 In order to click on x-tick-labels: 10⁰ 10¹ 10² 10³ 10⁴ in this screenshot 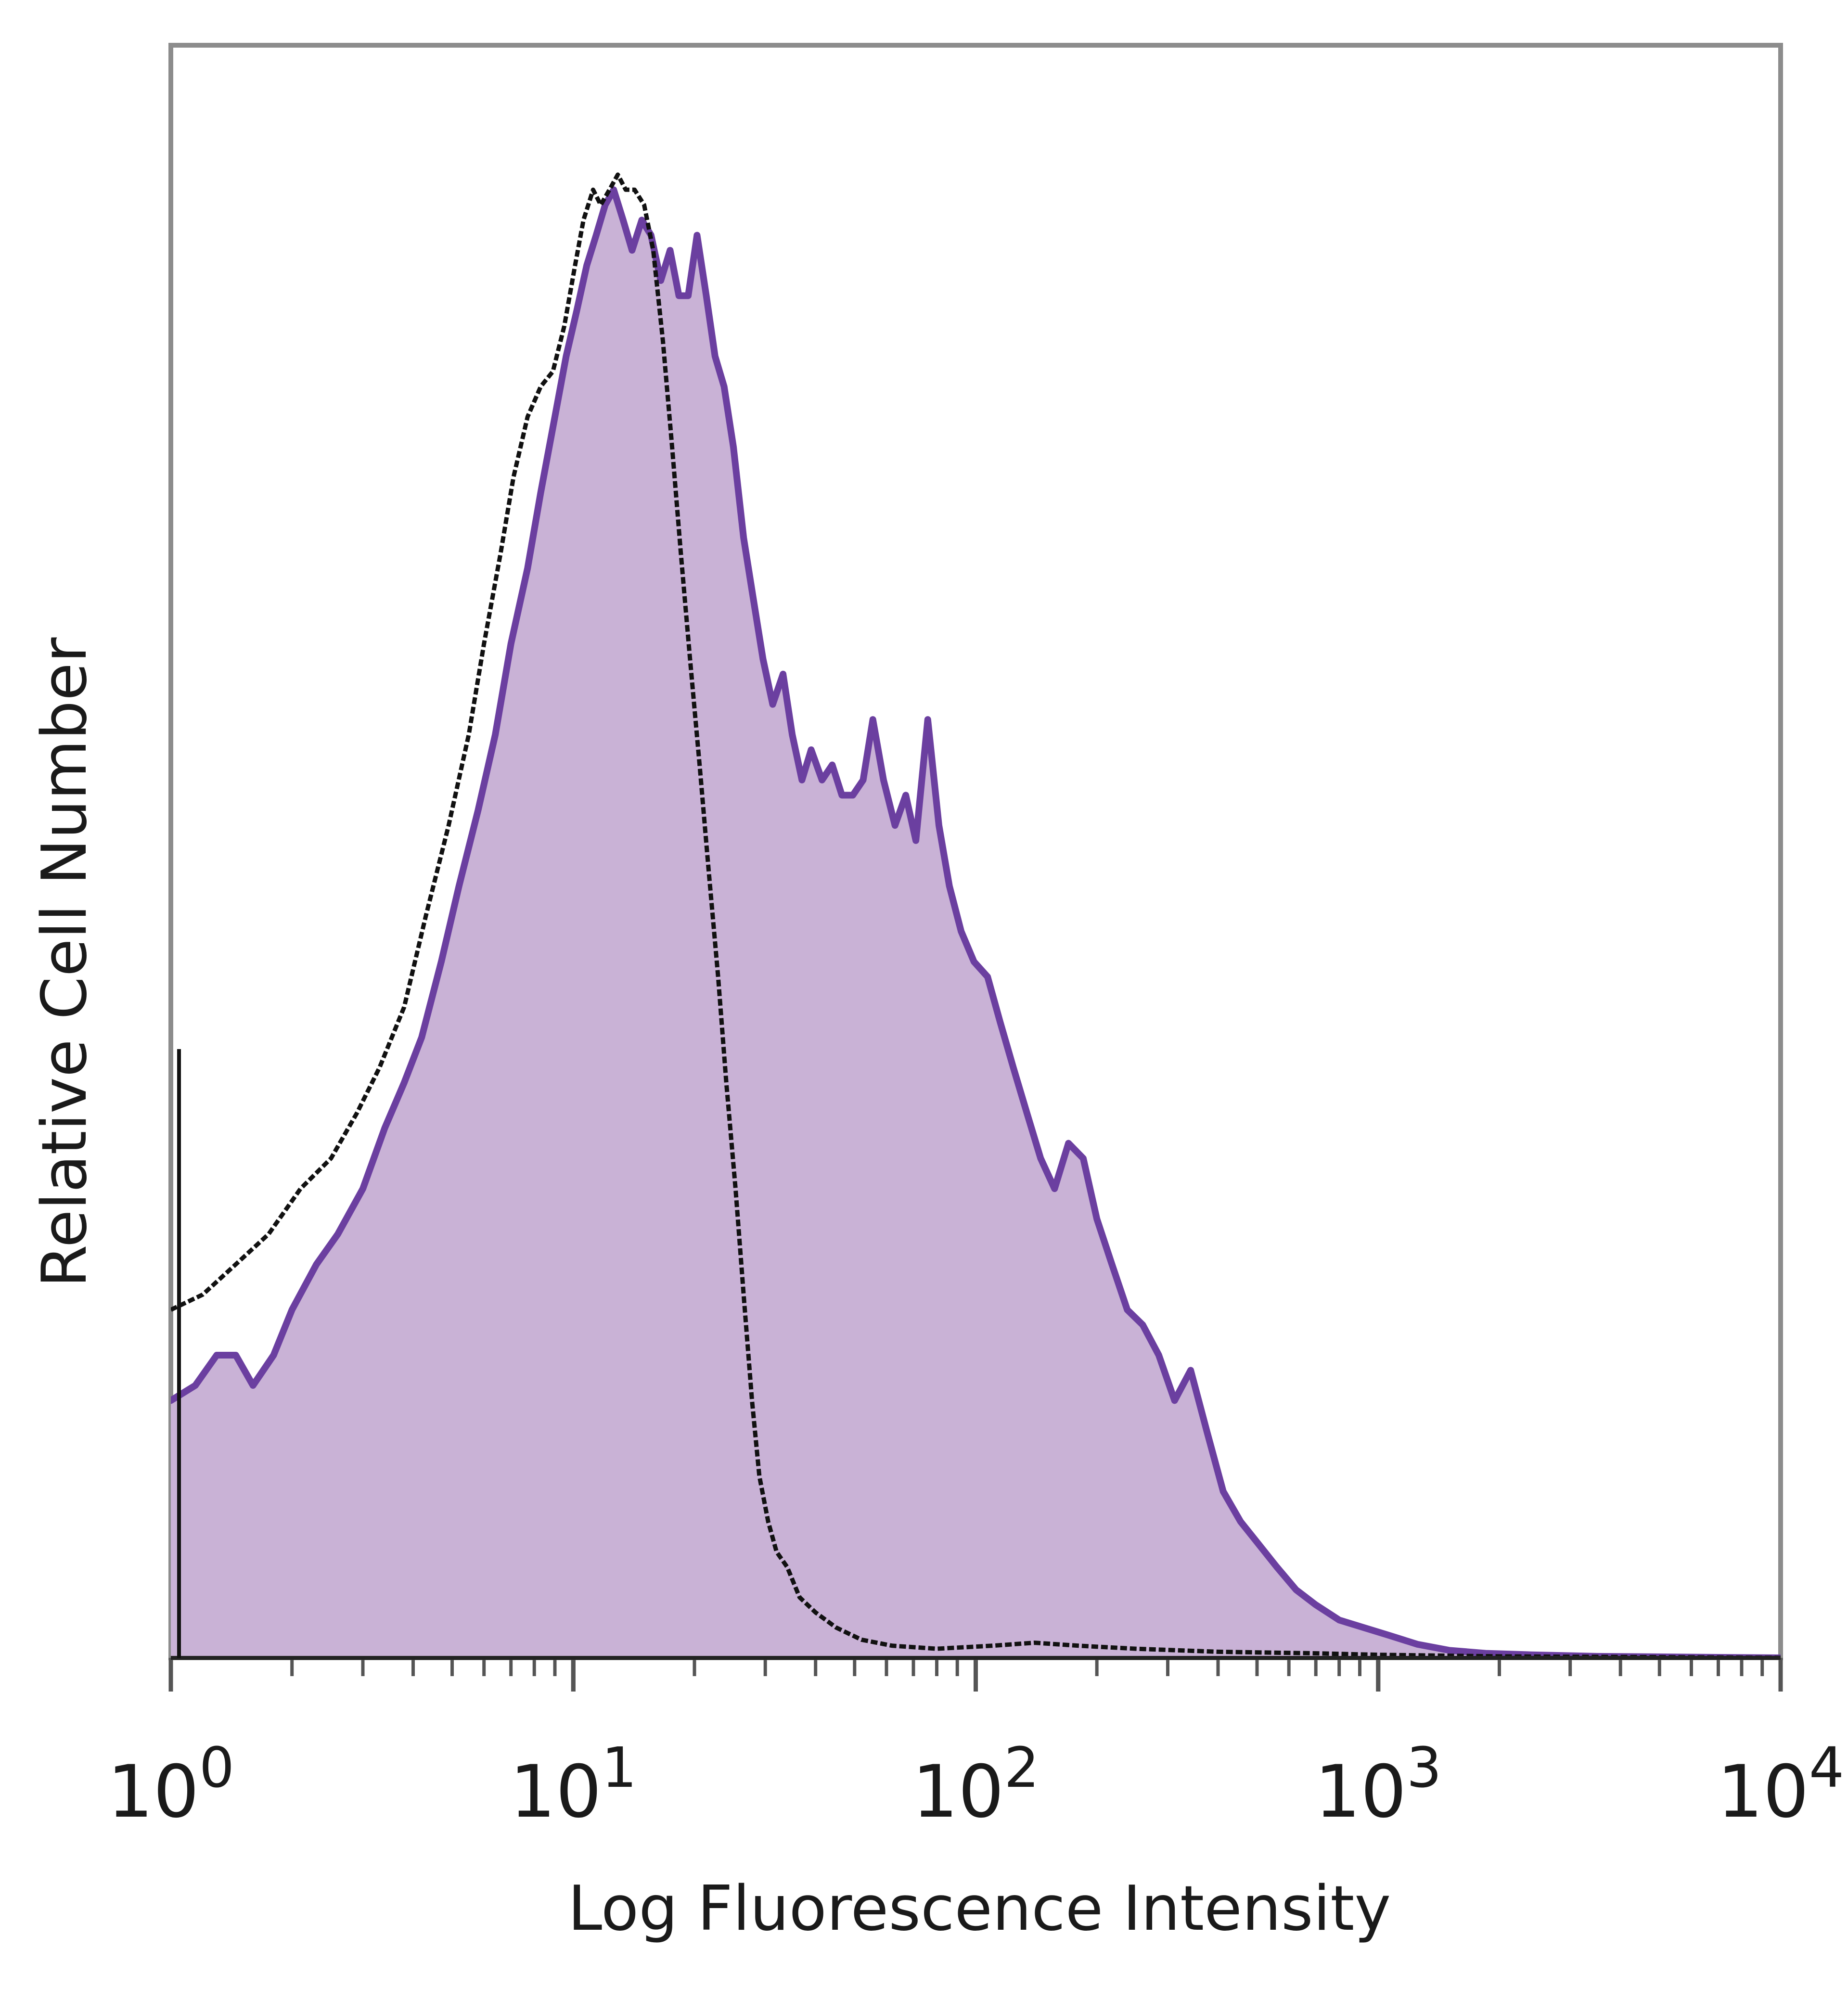, I will do `click(975, 1785)`.